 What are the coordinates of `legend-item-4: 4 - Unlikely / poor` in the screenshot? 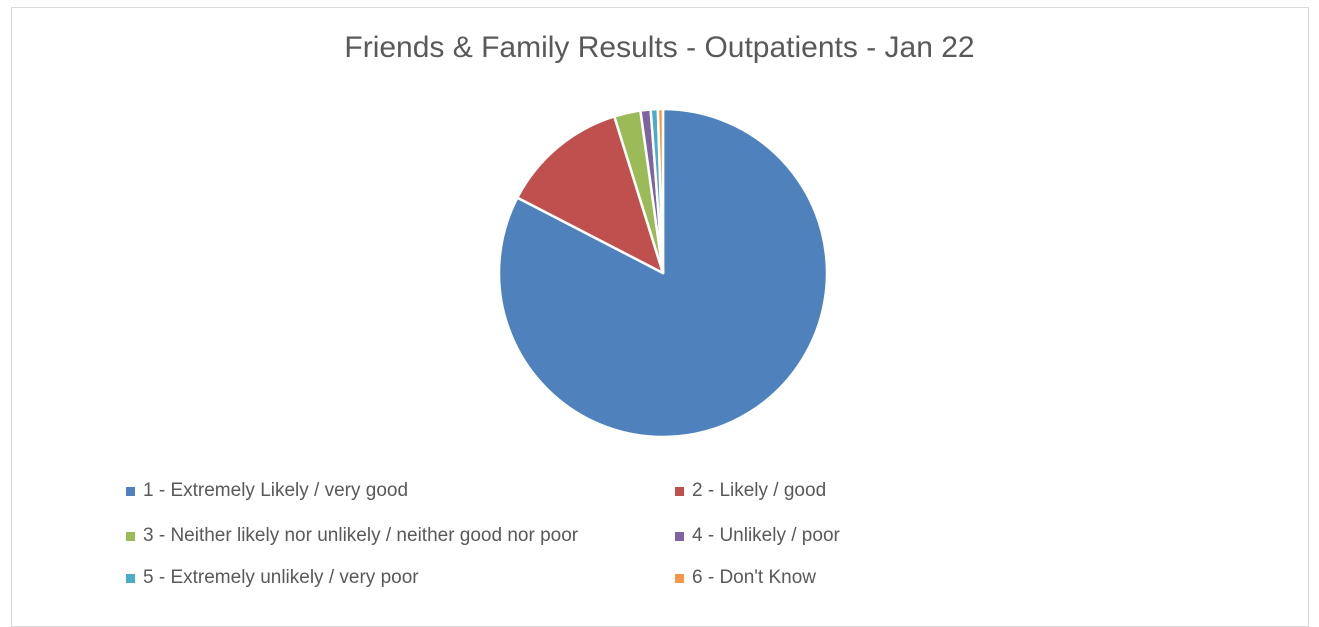 It's located at (757, 536).